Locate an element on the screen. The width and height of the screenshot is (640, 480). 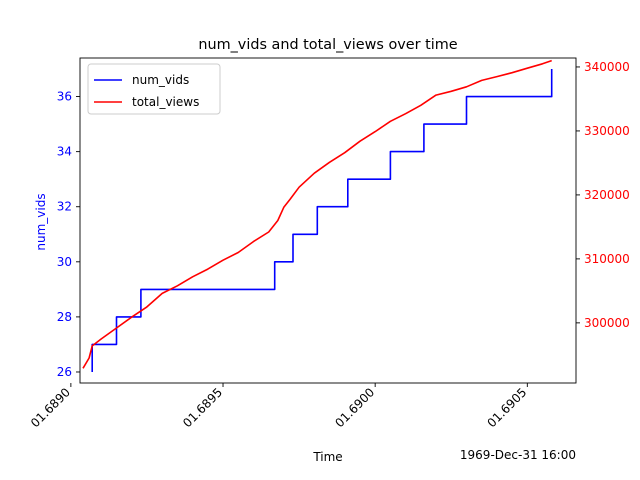
chart-title: num_vids and total_views over time is located at coordinates (327, 45).